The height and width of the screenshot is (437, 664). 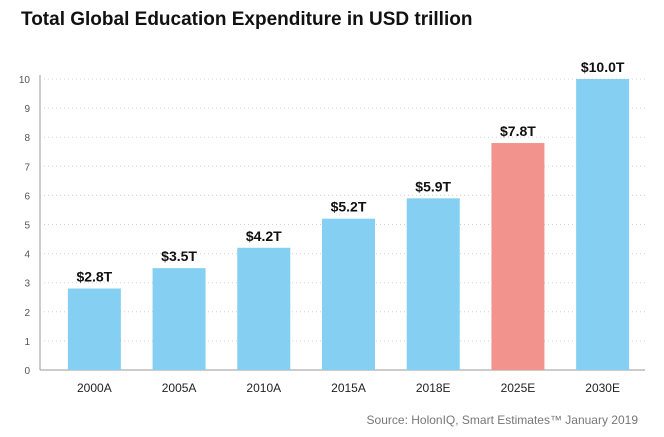 I want to click on y-tick-label: 1, so click(x=27, y=342).